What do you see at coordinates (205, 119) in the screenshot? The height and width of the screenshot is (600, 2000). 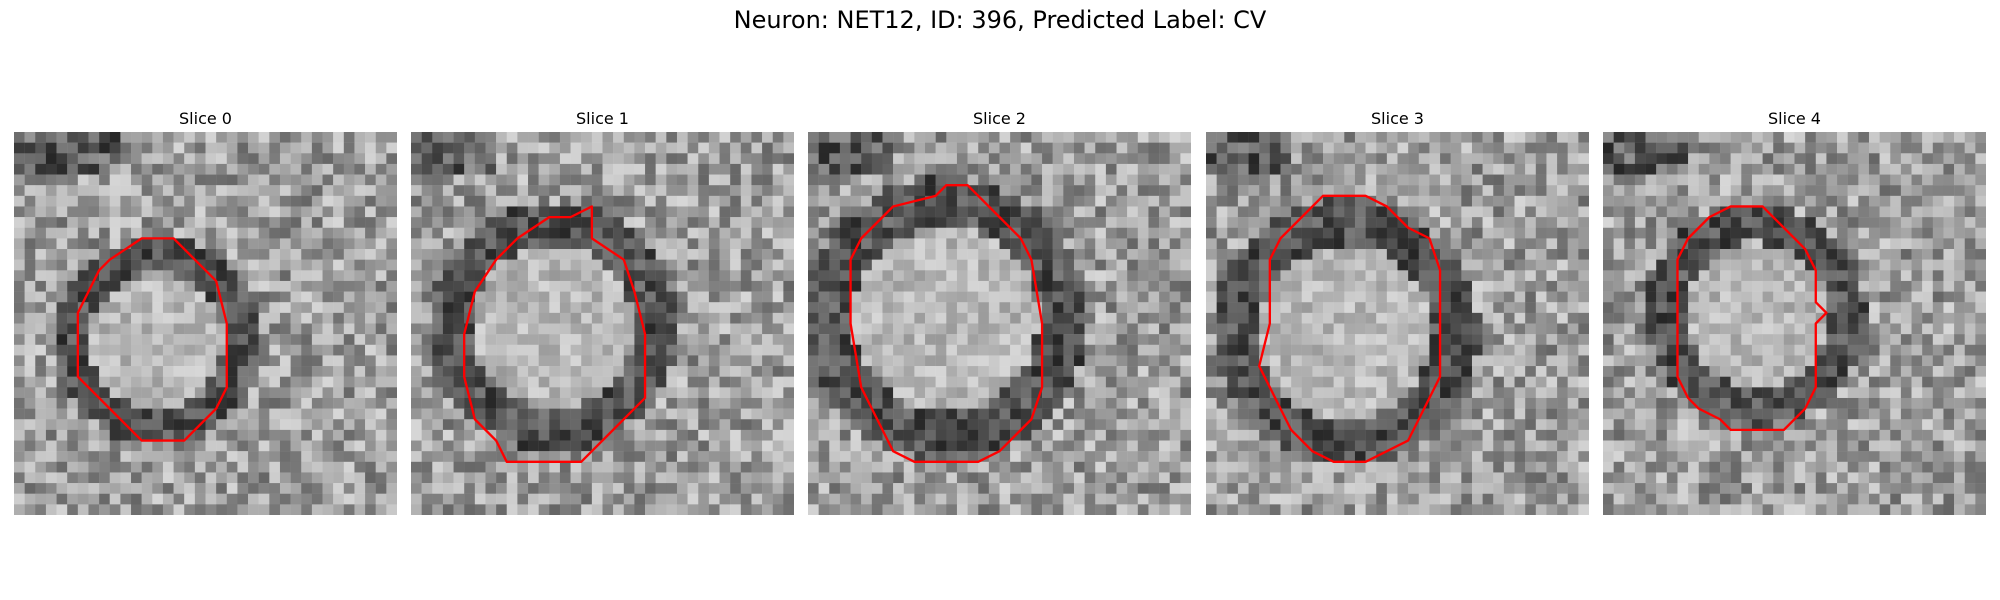 I see `panel-title: Slice 0` at bounding box center [205, 119].